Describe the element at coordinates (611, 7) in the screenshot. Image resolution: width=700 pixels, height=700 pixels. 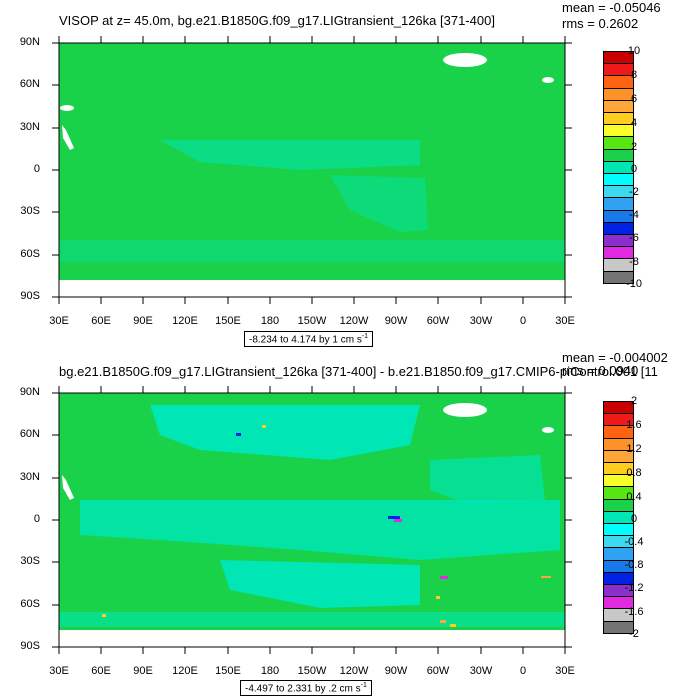
I see `mean-stat: mean = -0.05046` at that location.